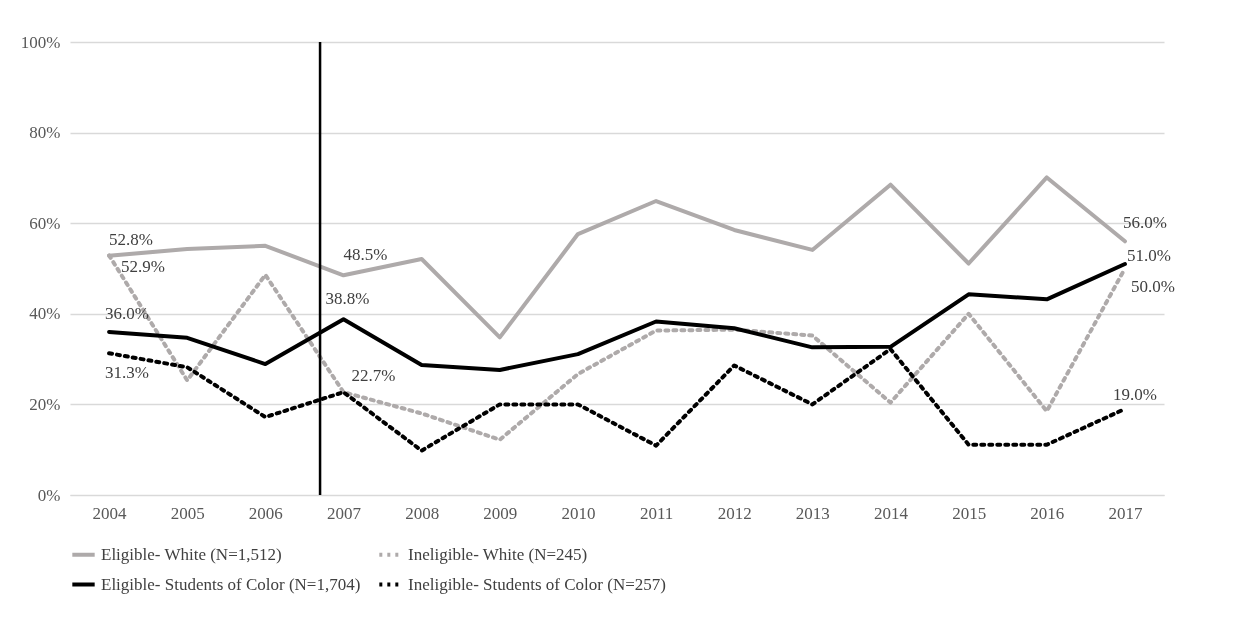 This screenshot has height=637, width=1255. Describe the element at coordinates (45, 404) in the screenshot. I see `y-tick-label: 20%` at that location.